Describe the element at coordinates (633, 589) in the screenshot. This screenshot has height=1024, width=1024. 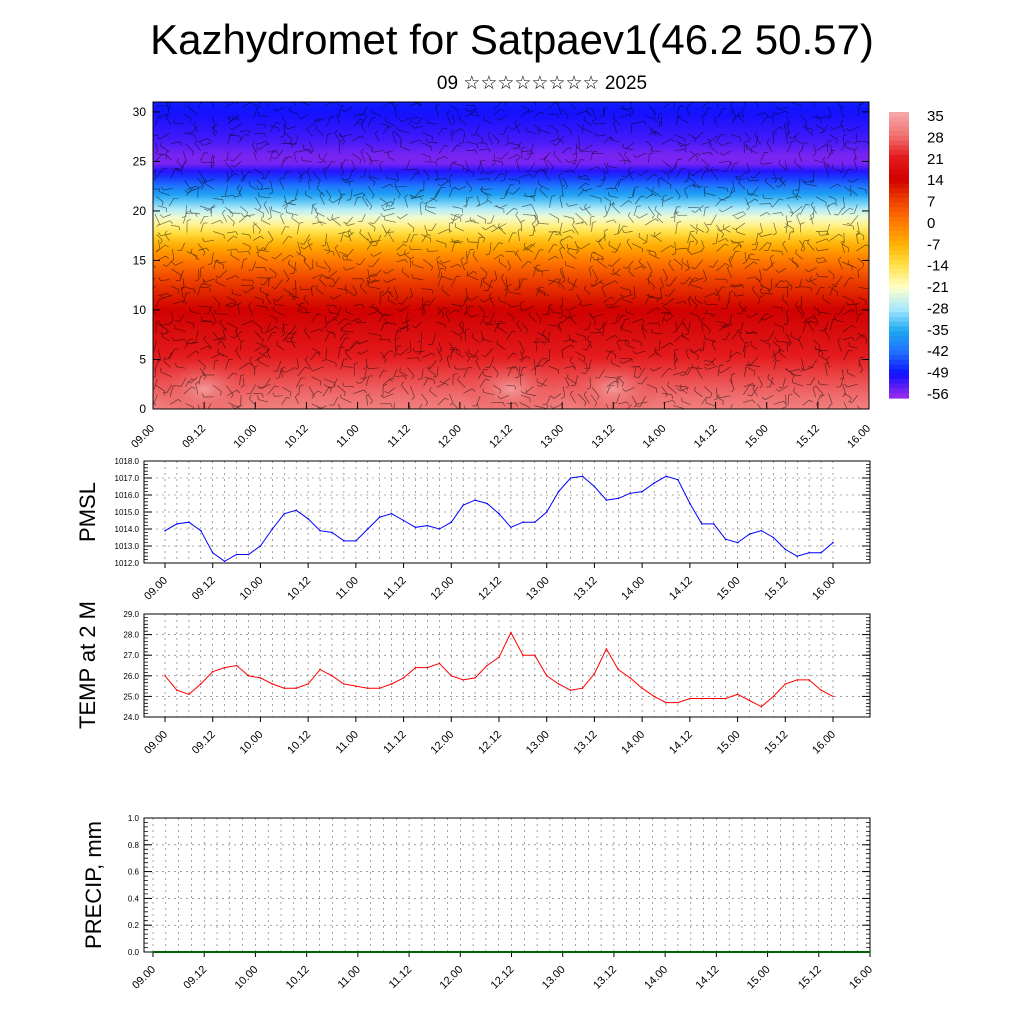
I see `x-tick-label: 14.00` at that location.